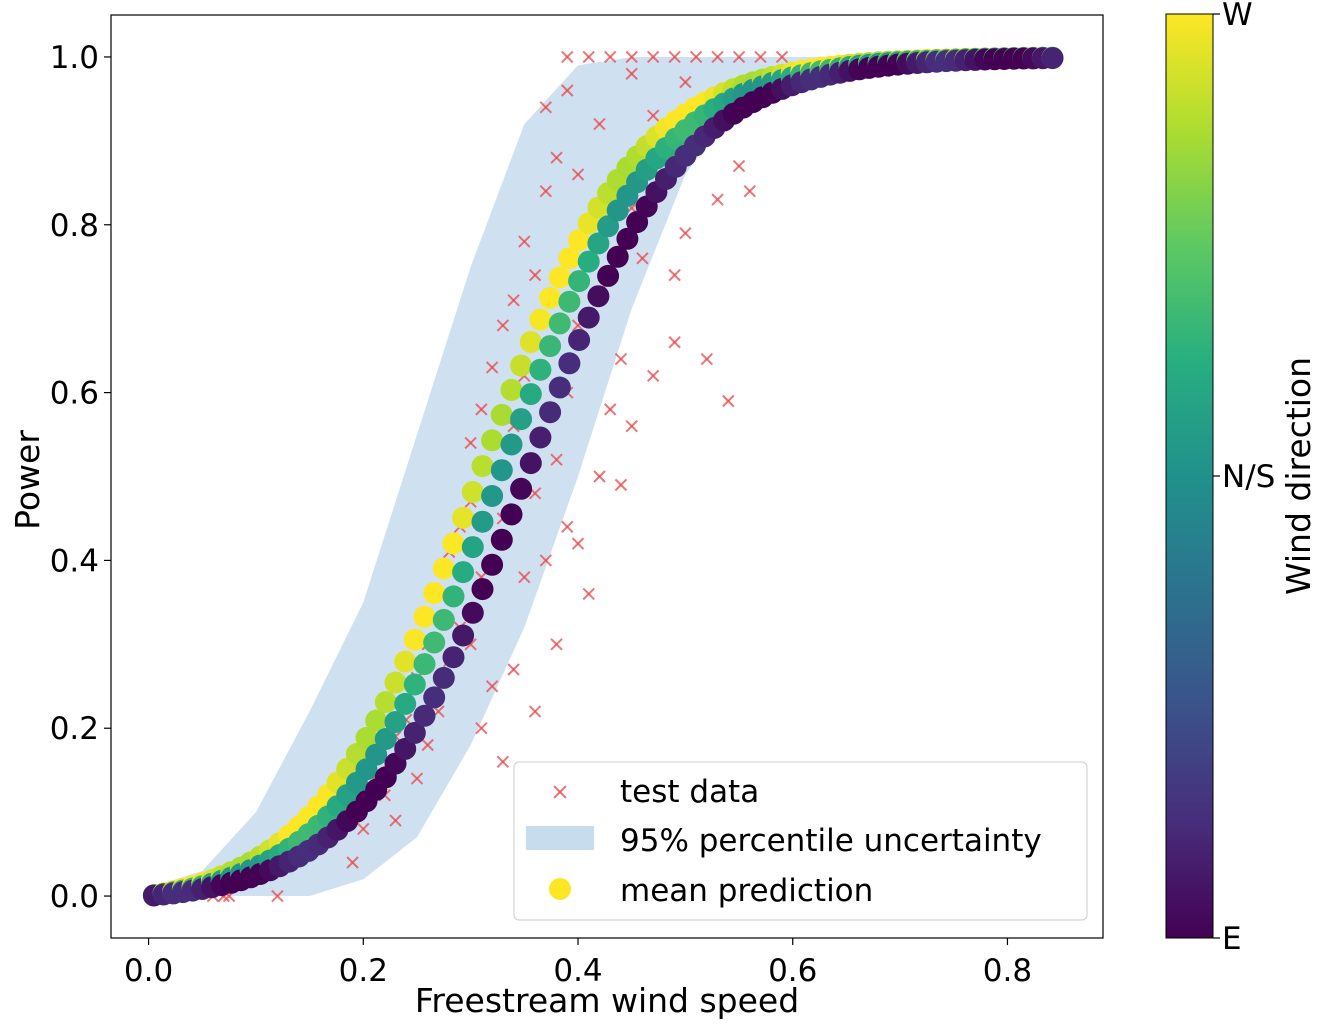 The image size is (1327, 1033). Describe the element at coordinates (560, 889) in the screenshot. I see `legend-mean-prediction-marker` at that location.